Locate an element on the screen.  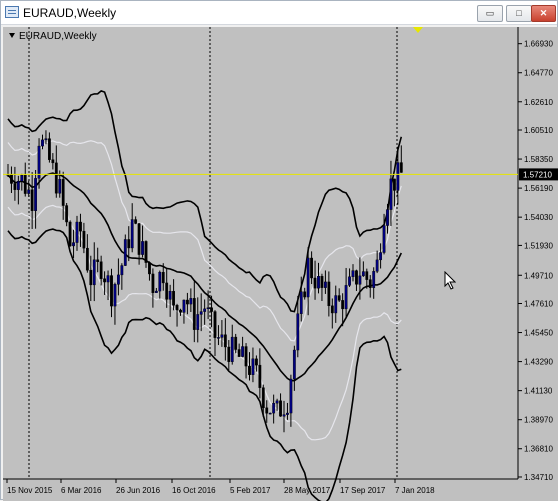
window-title: EURAUD,Weekly is located at coordinates (70, 13).